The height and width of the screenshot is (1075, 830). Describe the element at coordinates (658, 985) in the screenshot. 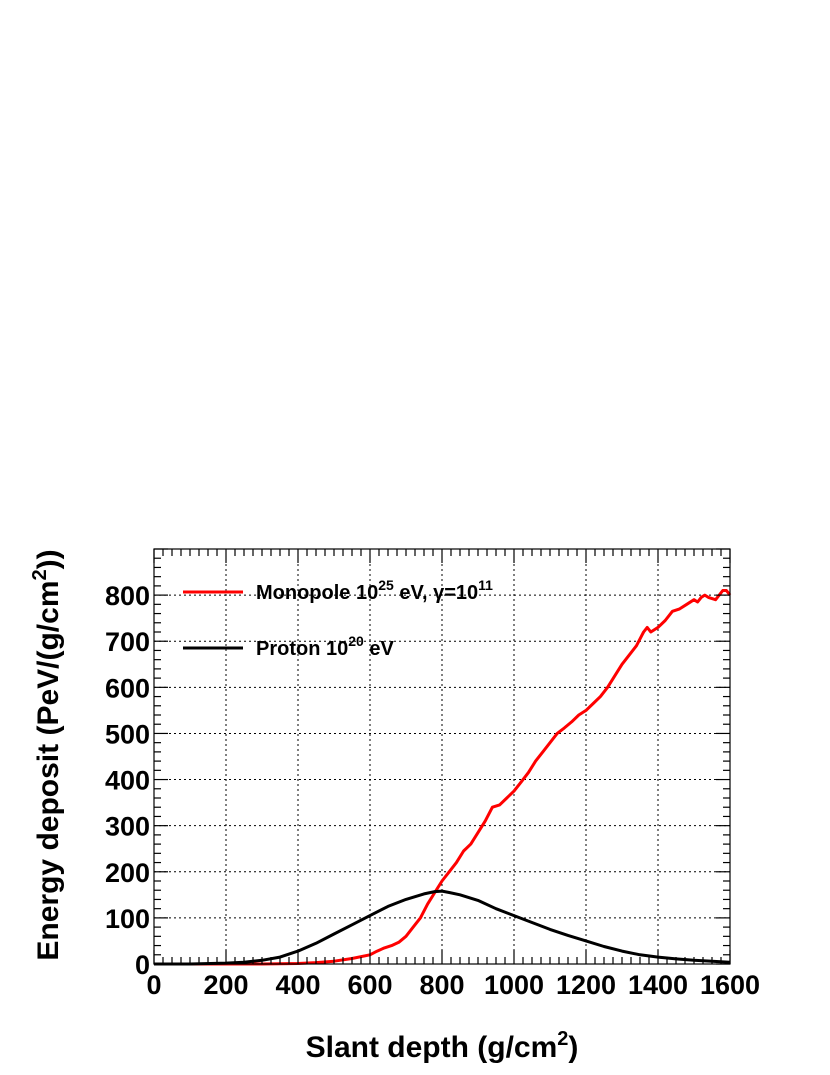

I see `x-tick-label: 1400` at that location.